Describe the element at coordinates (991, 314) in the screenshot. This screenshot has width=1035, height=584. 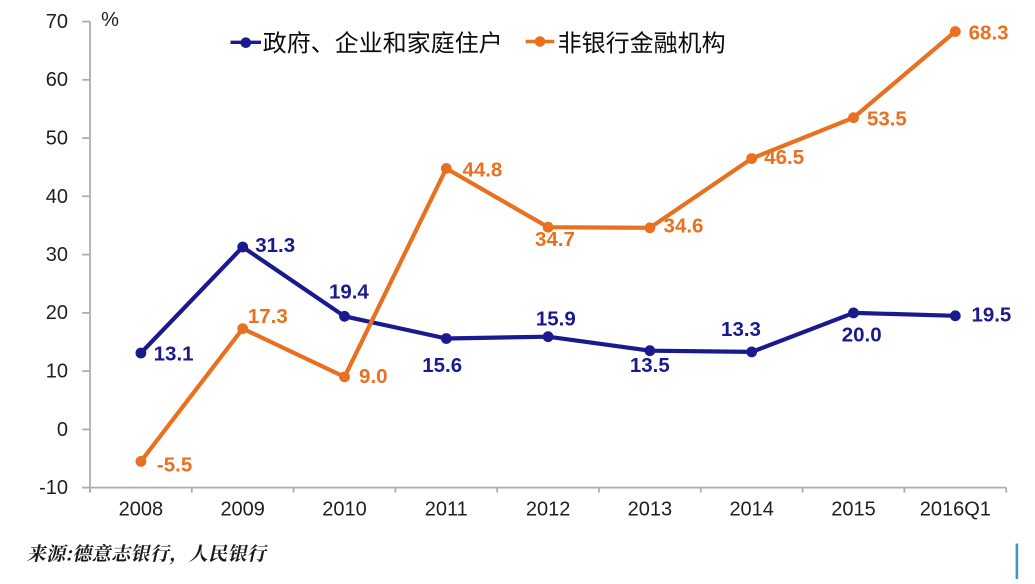
I see `svg-text: 19.5` at that location.